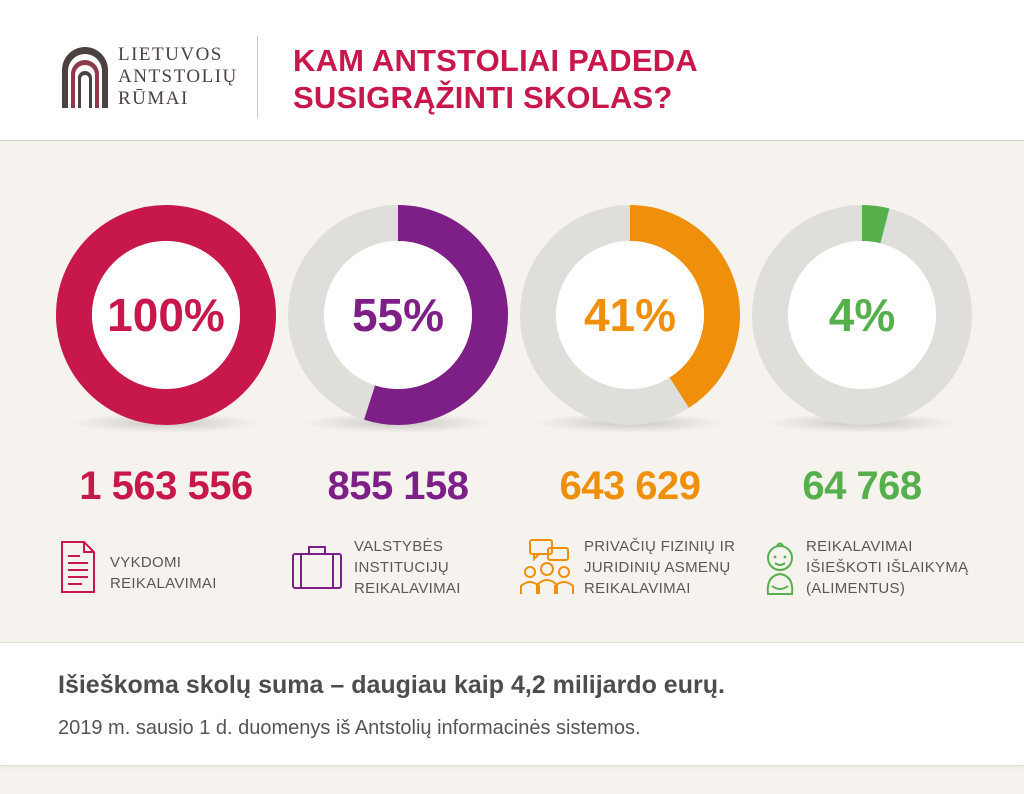 Image resolution: width=1024 pixels, height=794 pixels. I want to click on people-chat-icon, so click(547, 566).